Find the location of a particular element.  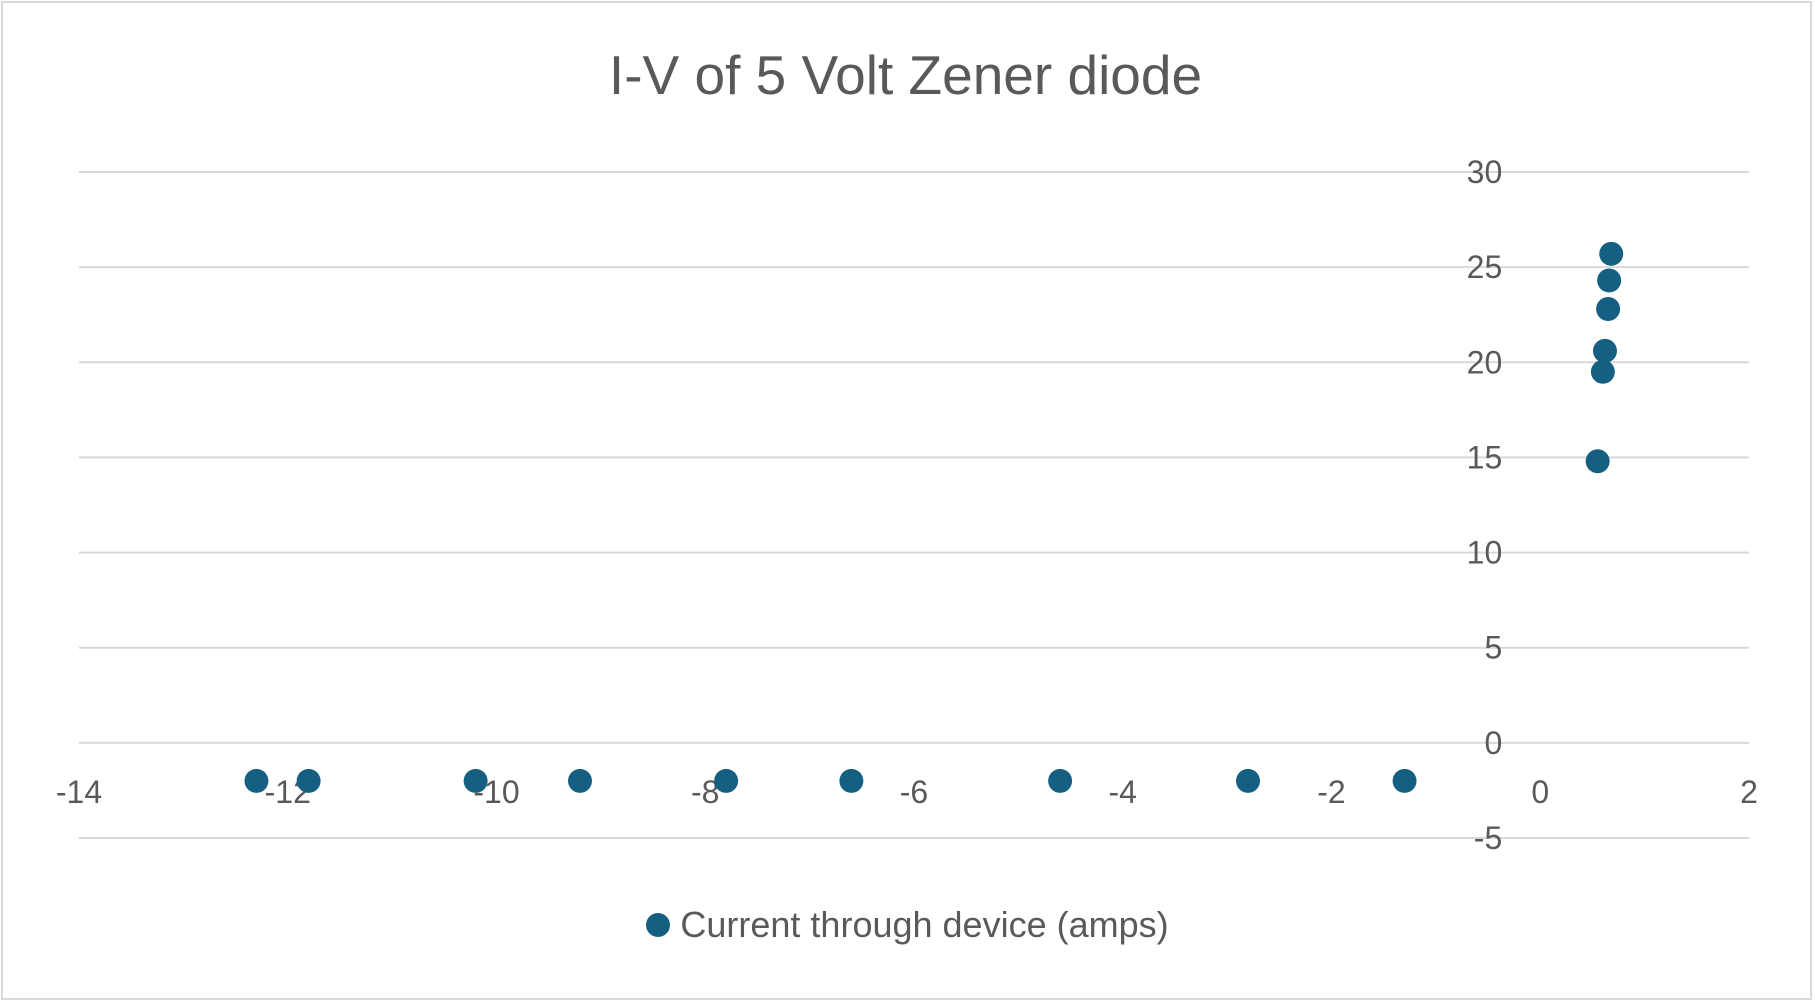

x-tick-label: 2 is located at coordinates (1749, 792).